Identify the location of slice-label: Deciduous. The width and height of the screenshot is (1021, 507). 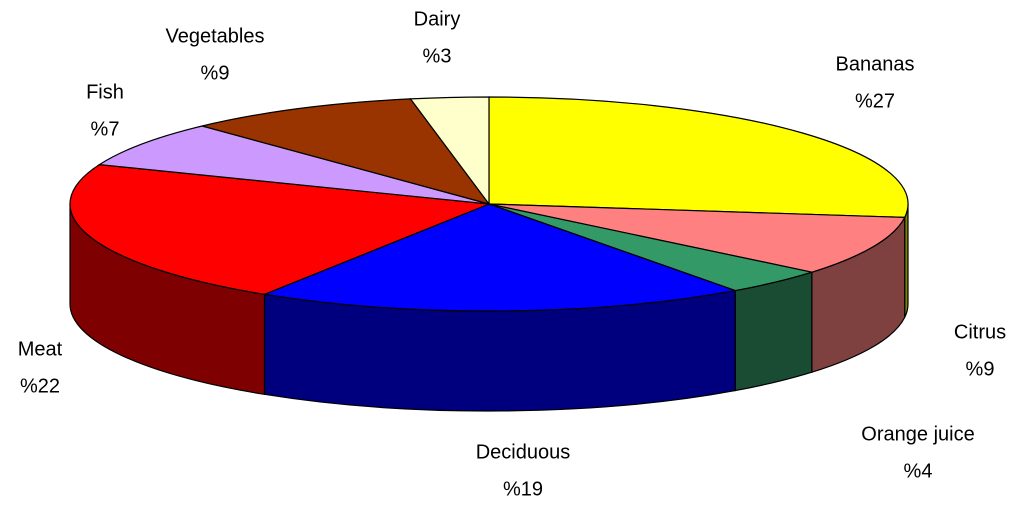
(523, 452).